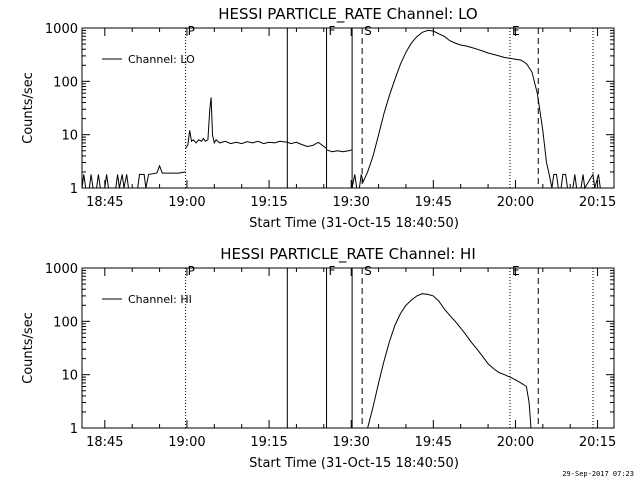 Image resolution: width=640 pixels, height=480 pixels. What do you see at coordinates (347, 14) in the screenshot?
I see `chart-title: HESSI PARTICLE_RATE Channel: LO` at bounding box center [347, 14].